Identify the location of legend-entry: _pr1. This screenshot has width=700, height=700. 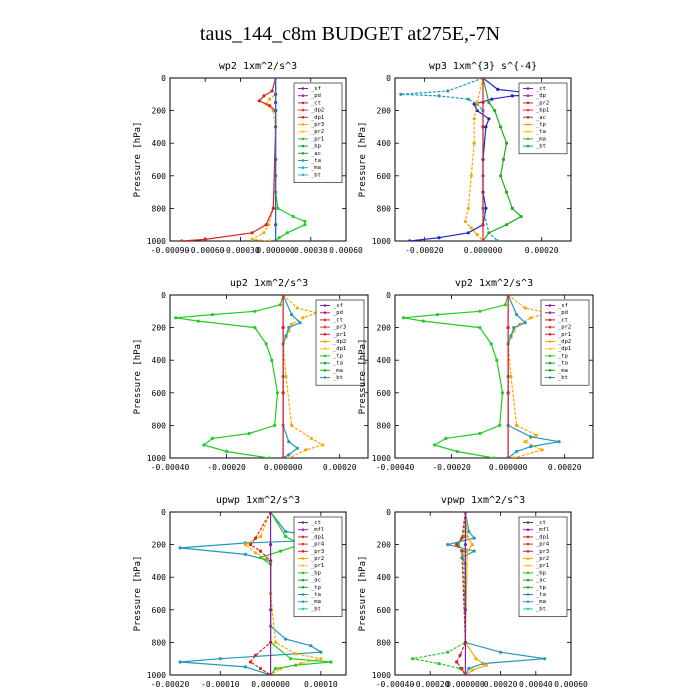
(317, 566).